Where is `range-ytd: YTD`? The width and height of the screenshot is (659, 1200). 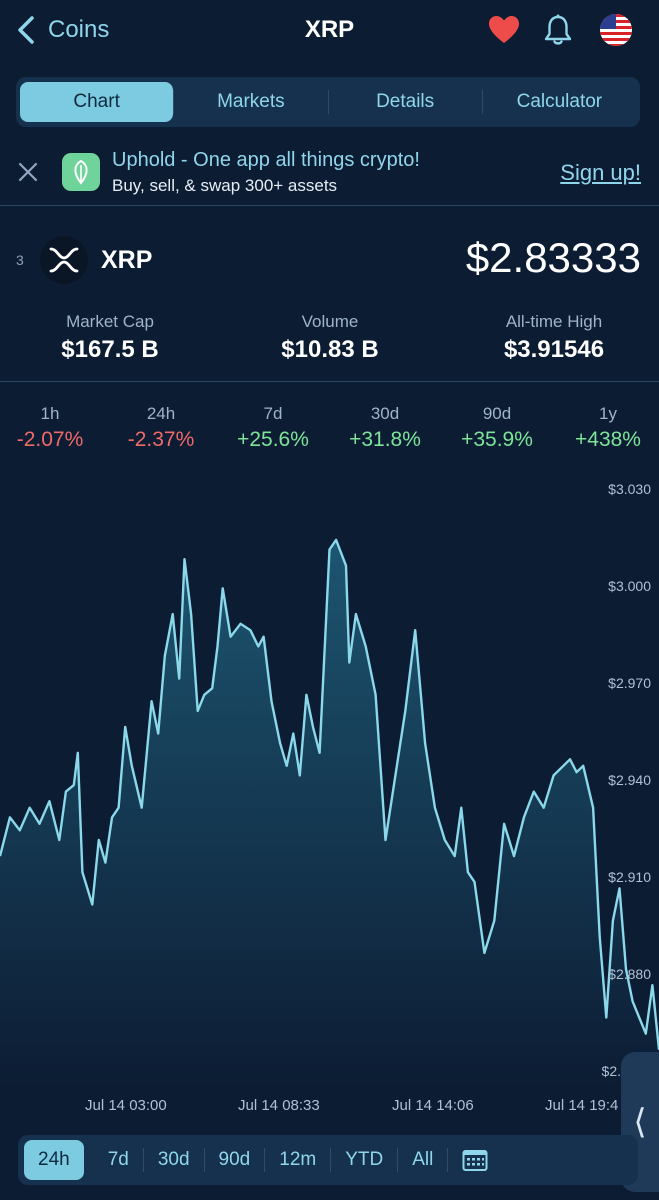 range-ytd: YTD is located at coordinates (364, 1159).